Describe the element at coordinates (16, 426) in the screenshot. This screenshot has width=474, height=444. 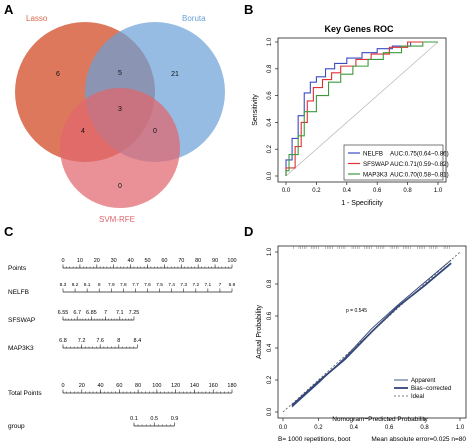
I see `nomogram-row-label: group` at that location.